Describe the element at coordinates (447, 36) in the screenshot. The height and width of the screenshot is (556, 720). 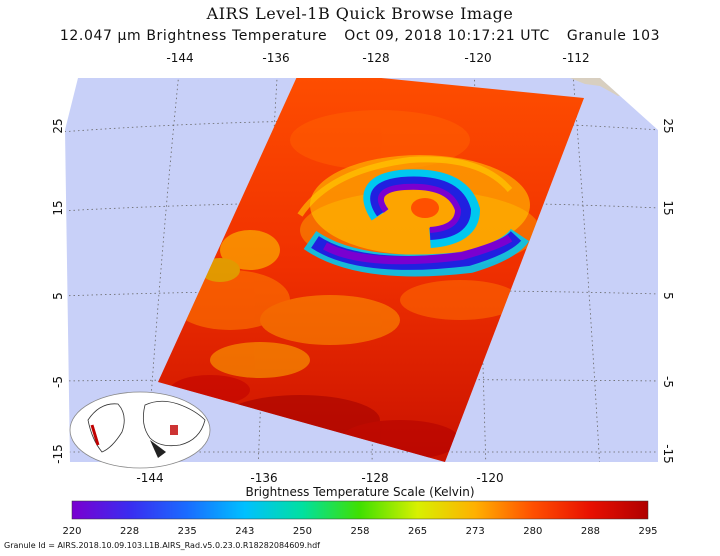
I see `datetime-label: Oct 09, 2018 10:17:21 UTC` at that location.